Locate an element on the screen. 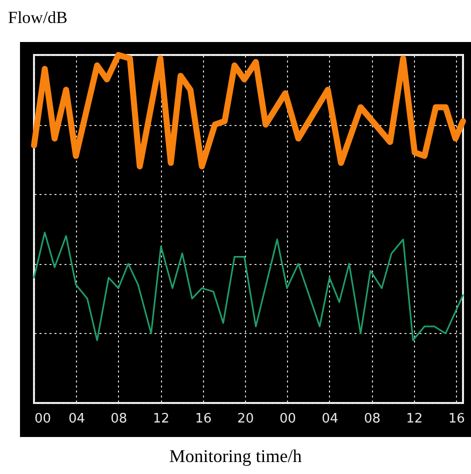 The width and height of the screenshot is (471, 474). x-axis-title: Monitoring time/h is located at coordinates (235, 456).